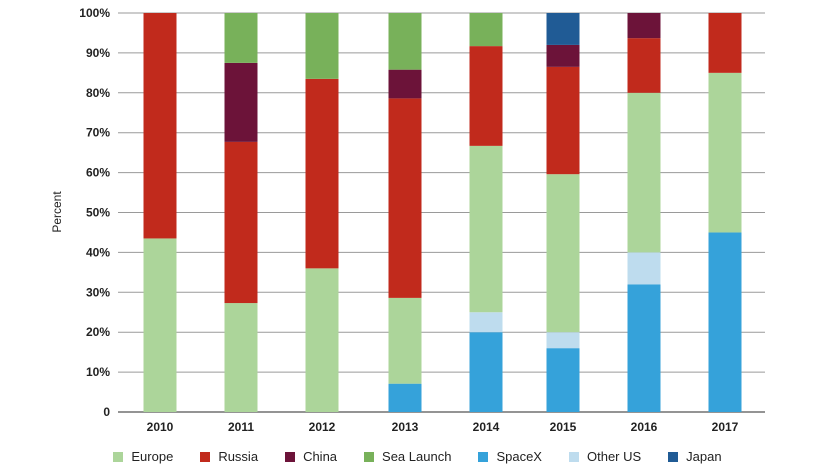 Image resolution: width=838 pixels, height=471 pixels. Describe the element at coordinates (98, 173) in the screenshot. I see `y-tick-label: 60%` at that location.